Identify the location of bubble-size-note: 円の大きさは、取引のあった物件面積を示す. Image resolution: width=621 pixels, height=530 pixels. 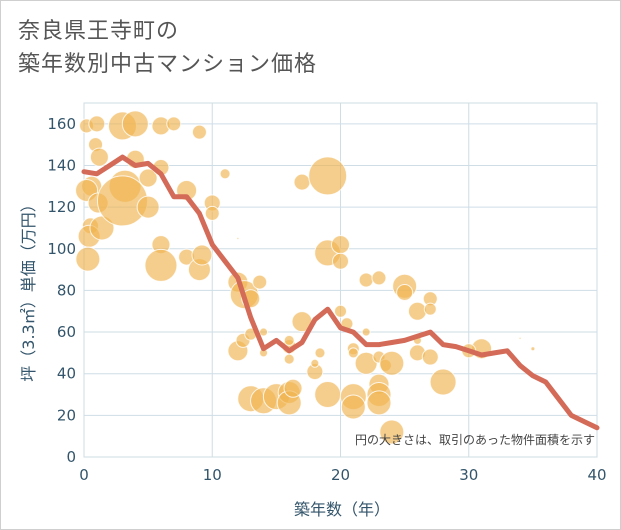
(475, 439).